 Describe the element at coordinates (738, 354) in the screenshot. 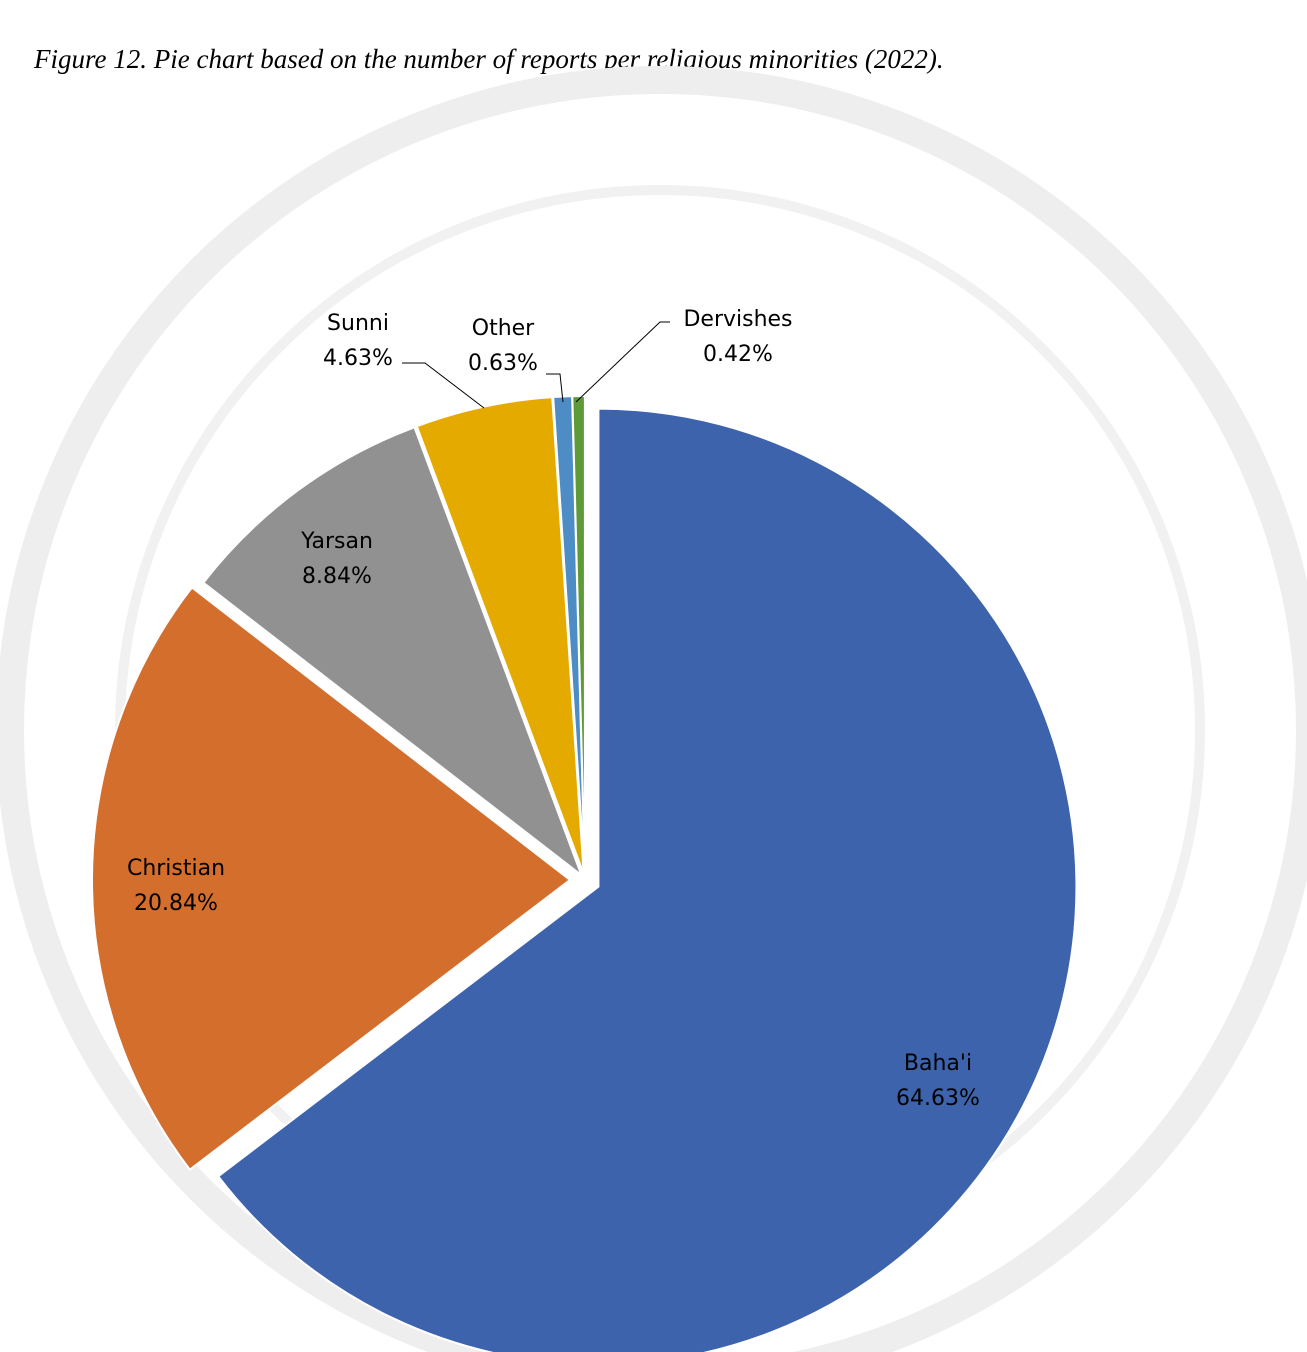

I see `slice-value-dervishes: 0.42%` at that location.